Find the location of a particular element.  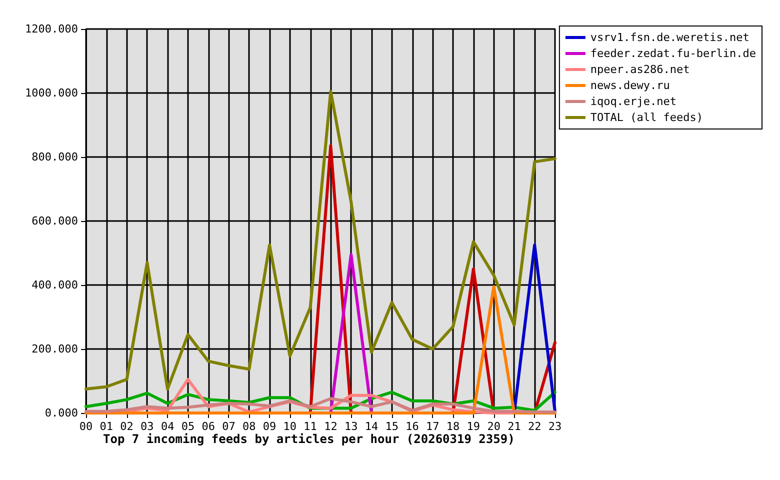

x-tick-label: 01 is located at coordinates (107, 426).